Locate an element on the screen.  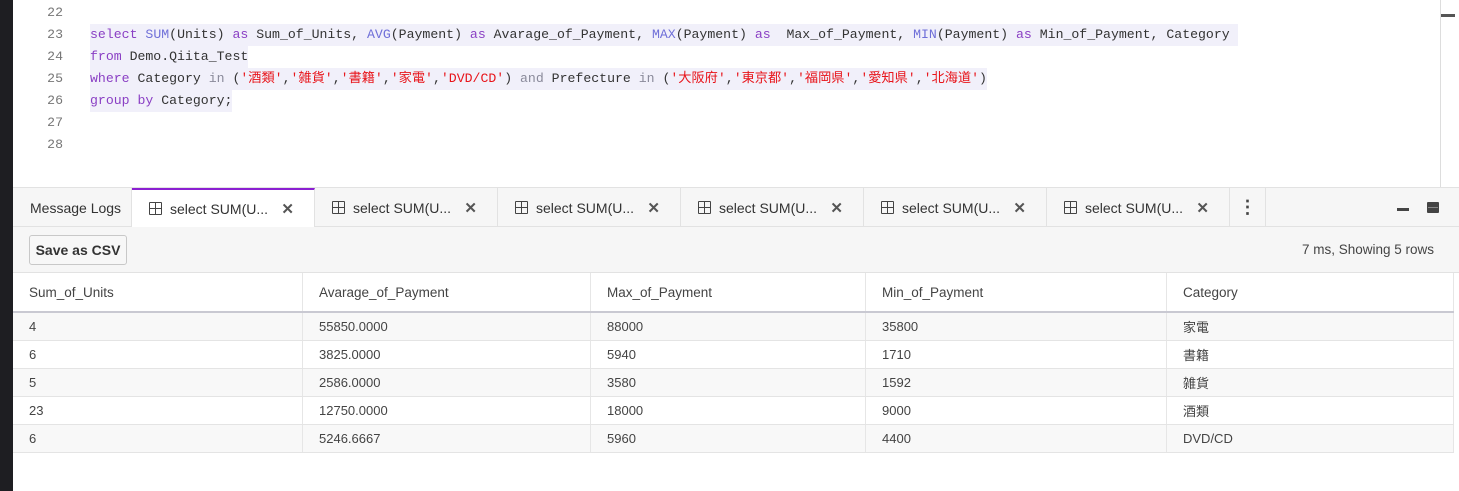
keyword: select is located at coordinates (114, 34).